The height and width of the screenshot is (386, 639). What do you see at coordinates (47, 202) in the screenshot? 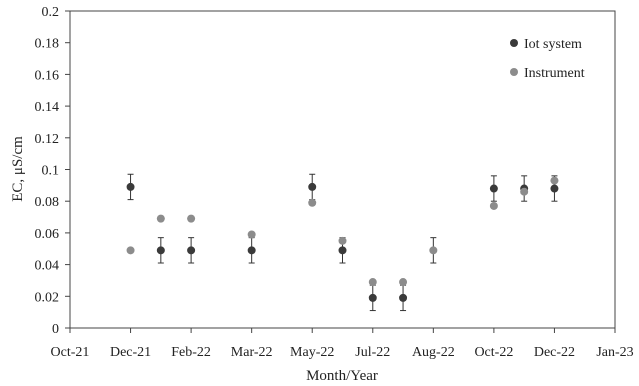
I see `y-tick-label: 0.08` at bounding box center [47, 202].